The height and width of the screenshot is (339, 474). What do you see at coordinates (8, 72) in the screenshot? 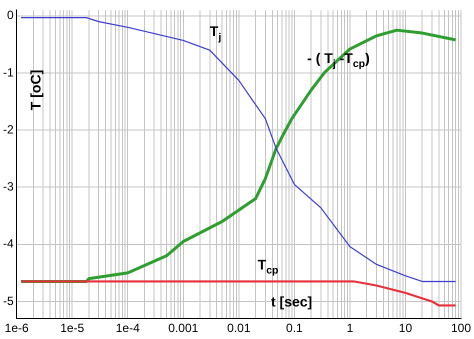
I see `y-tick-label: -1` at bounding box center [8, 72].